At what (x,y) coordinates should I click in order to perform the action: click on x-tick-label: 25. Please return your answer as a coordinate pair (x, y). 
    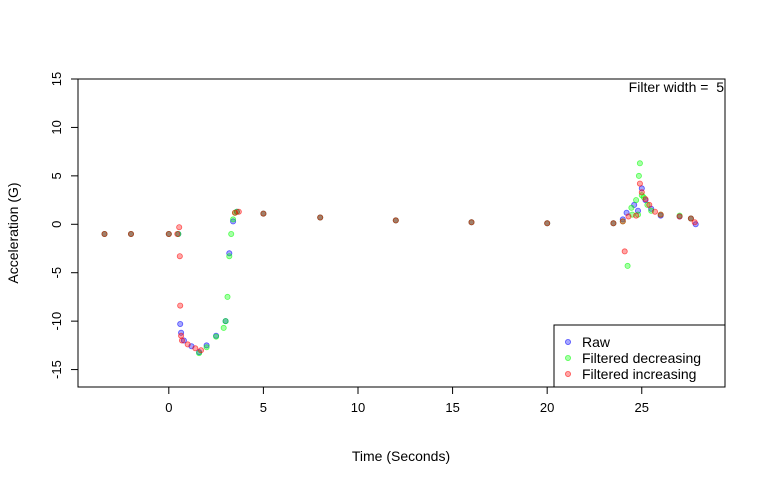
    Looking at the image, I should click on (642, 407).